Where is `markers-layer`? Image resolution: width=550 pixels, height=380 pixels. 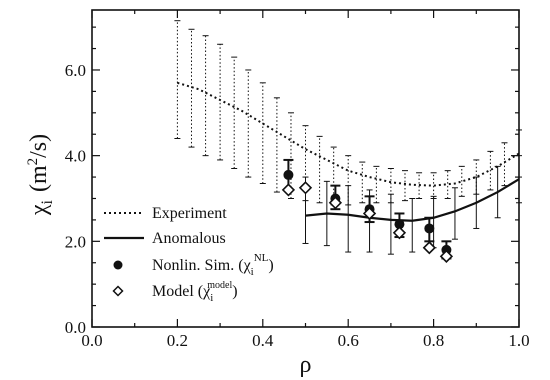 markers-layer is located at coordinates (367, 216).